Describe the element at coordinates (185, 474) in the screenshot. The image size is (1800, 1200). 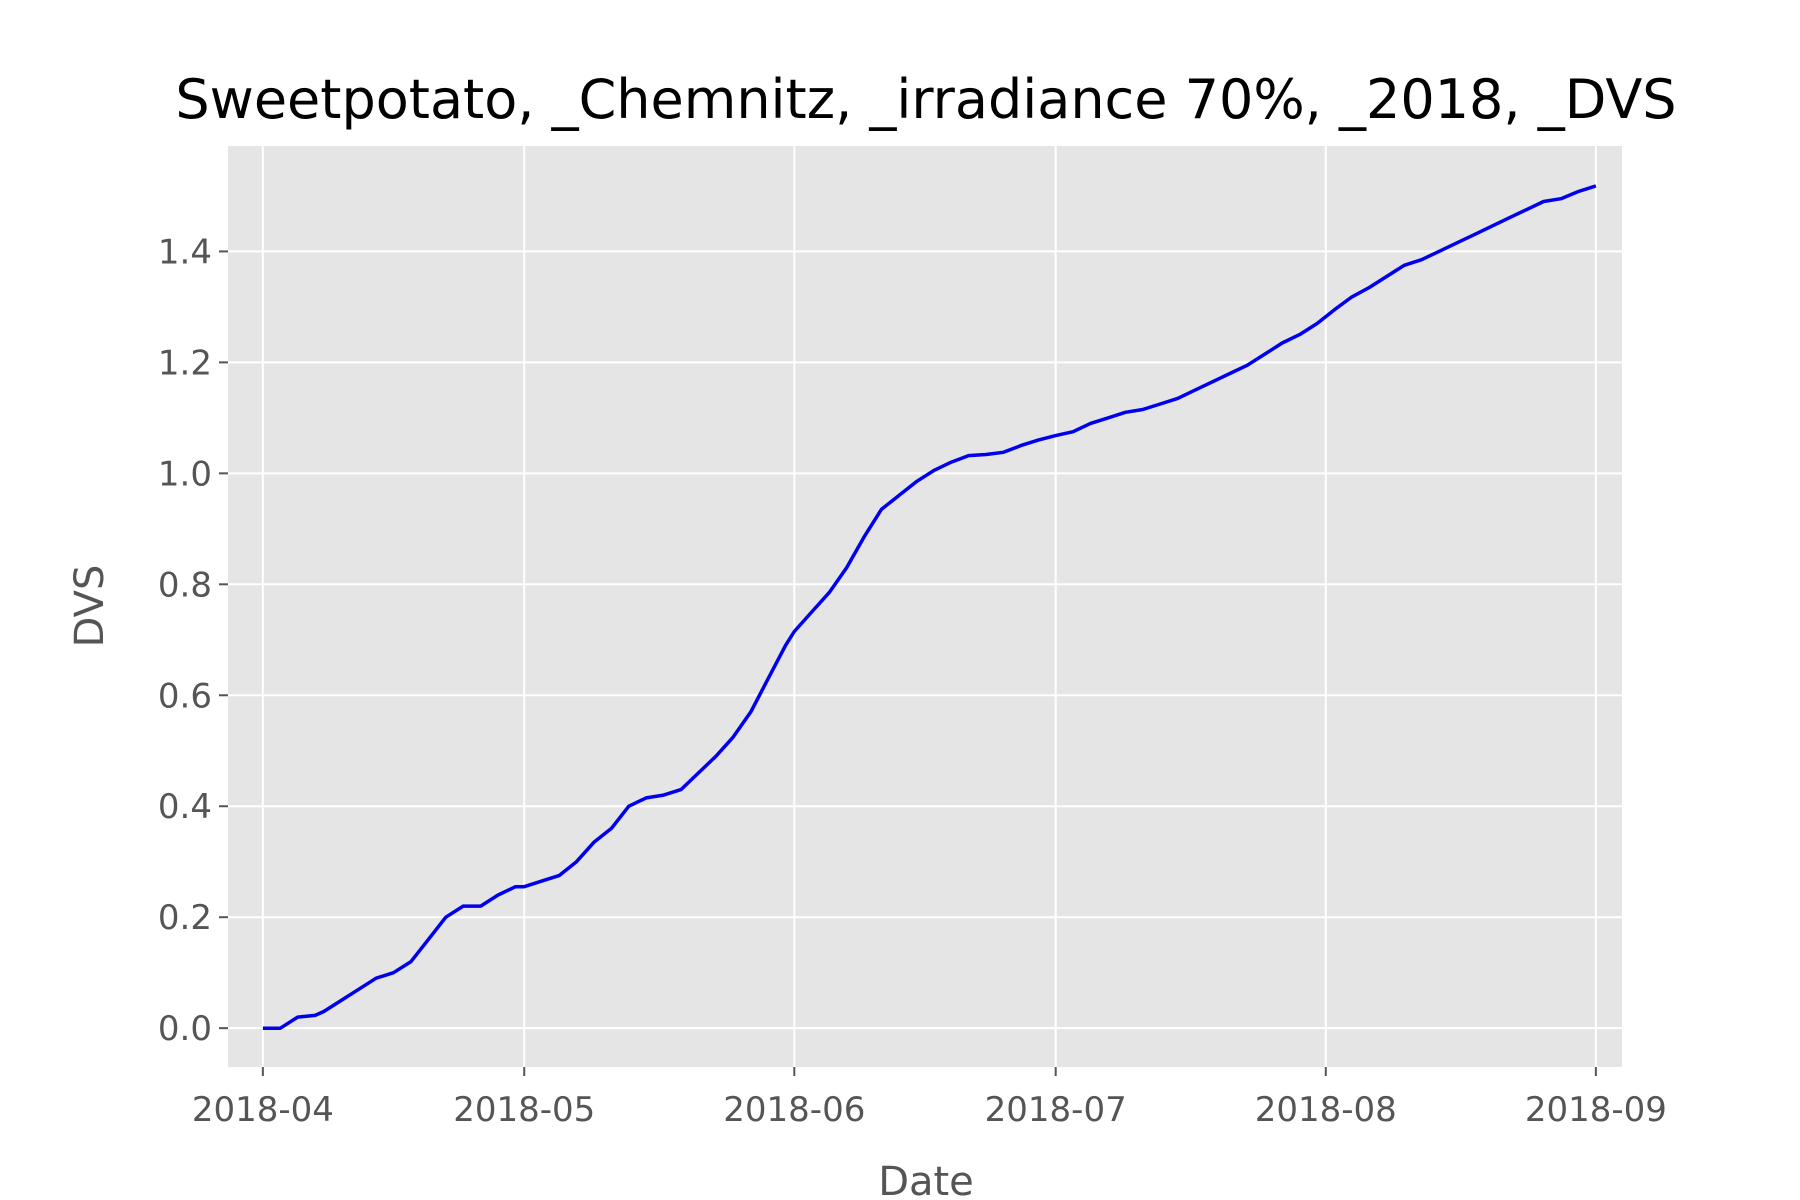
I see `y-tick-label: 1.0` at that location.